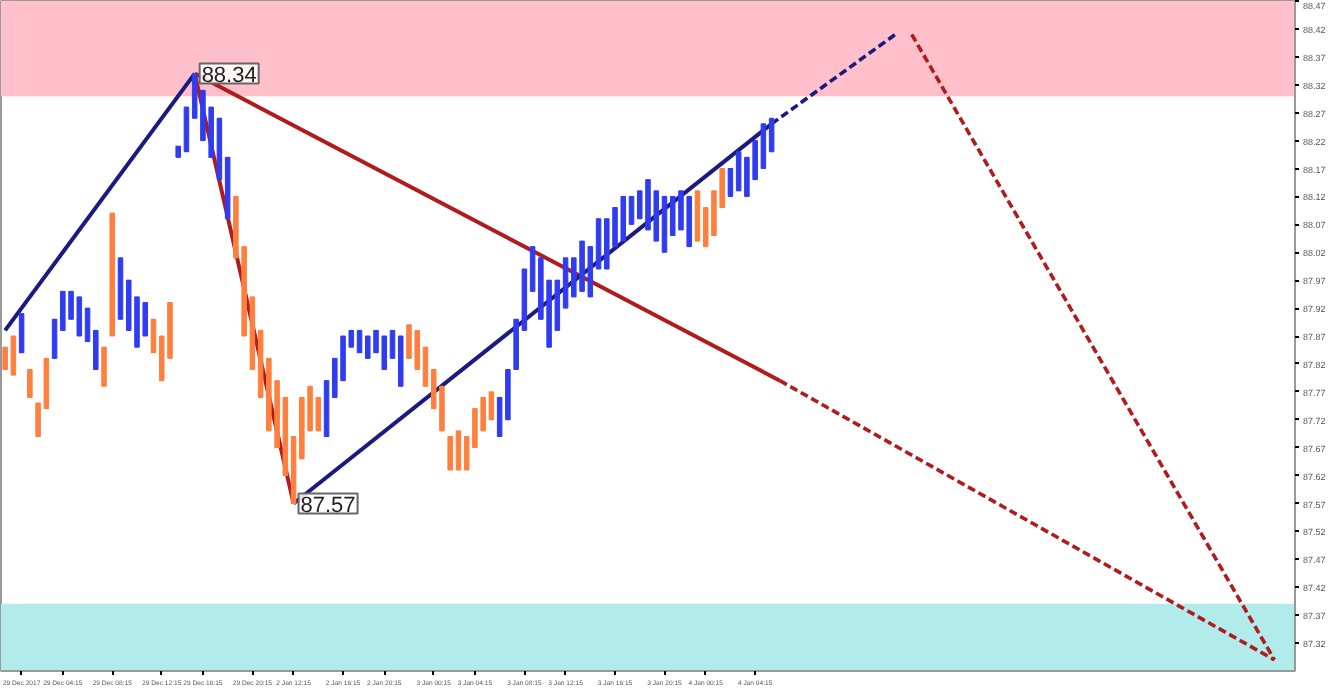  I want to click on annotation: 88.34, so click(229, 75).